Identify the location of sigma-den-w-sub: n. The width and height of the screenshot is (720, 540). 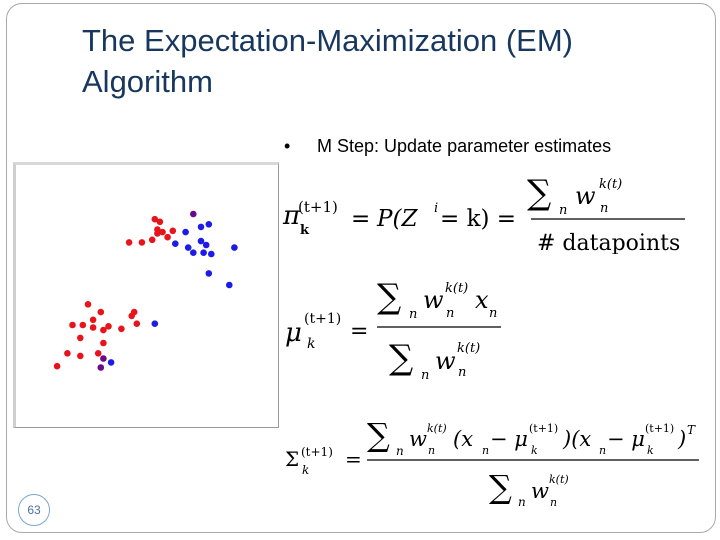
(553, 502).